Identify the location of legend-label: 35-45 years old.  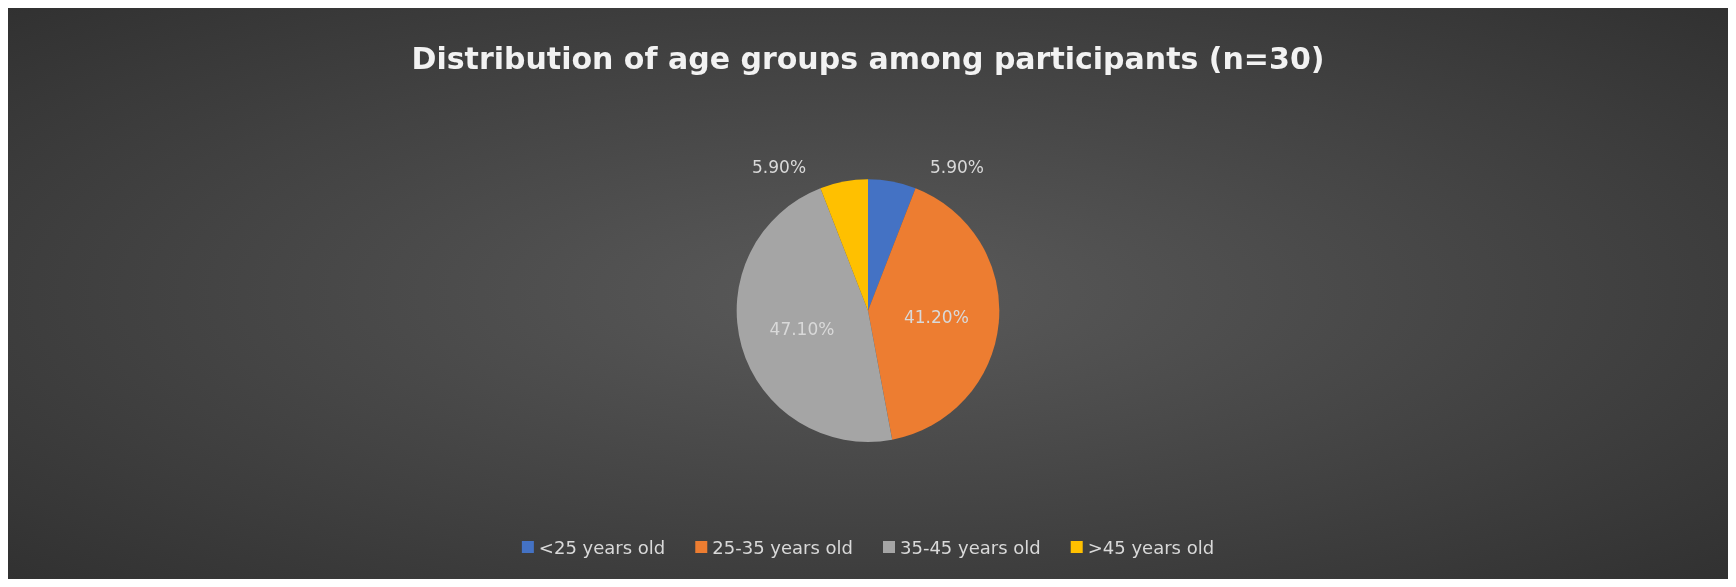
(970, 547).